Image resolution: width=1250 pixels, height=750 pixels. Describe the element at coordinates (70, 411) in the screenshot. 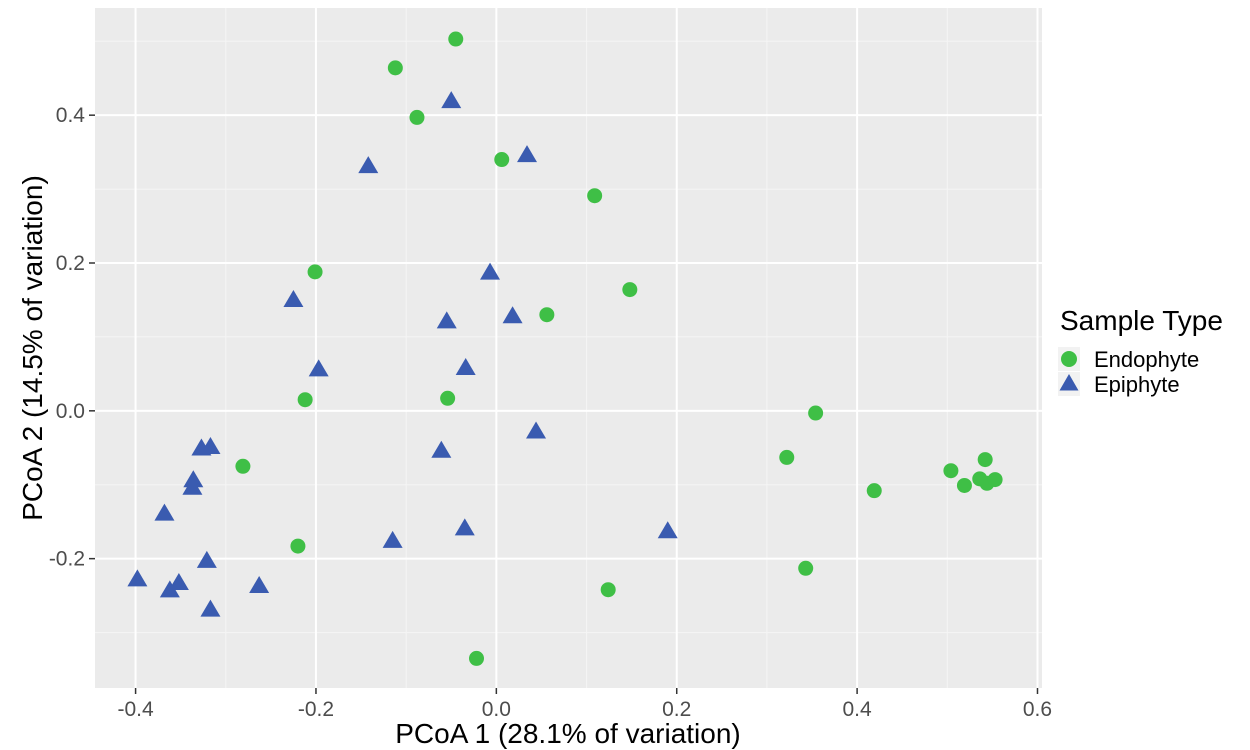

I see `y-tick-label: 0.0` at that location.